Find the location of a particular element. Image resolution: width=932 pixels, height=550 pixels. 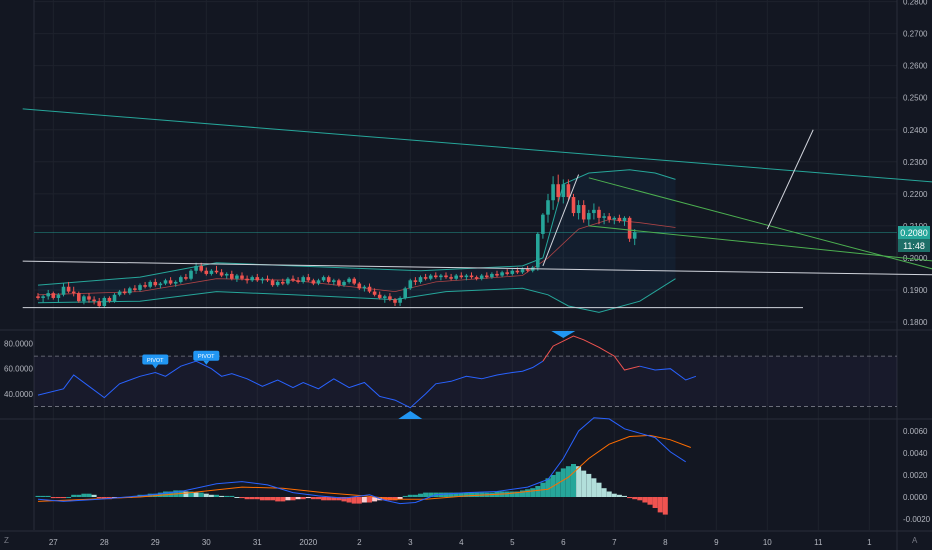

time-axis-label: 8 is located at coordinates (665, 542).